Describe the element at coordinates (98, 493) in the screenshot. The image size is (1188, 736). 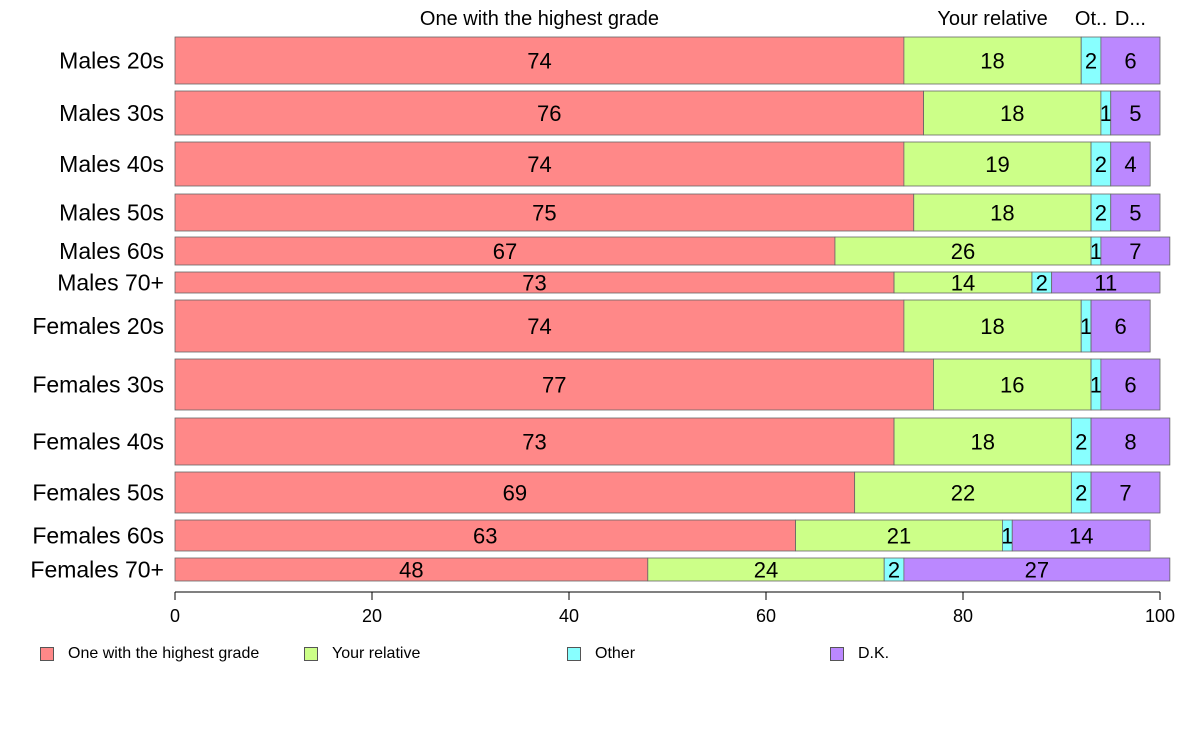
I see `category-label: Females 50s` at that location.